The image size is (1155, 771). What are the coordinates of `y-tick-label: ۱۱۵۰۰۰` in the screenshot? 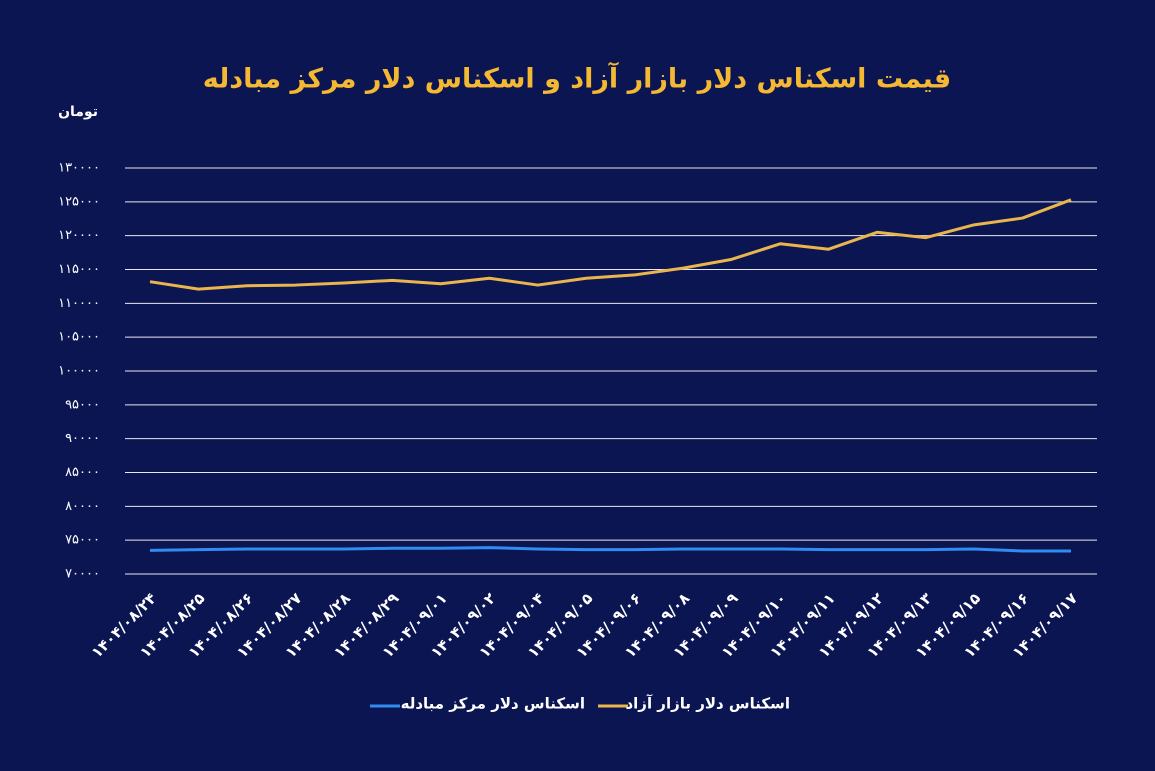 It's located at (79, 269).